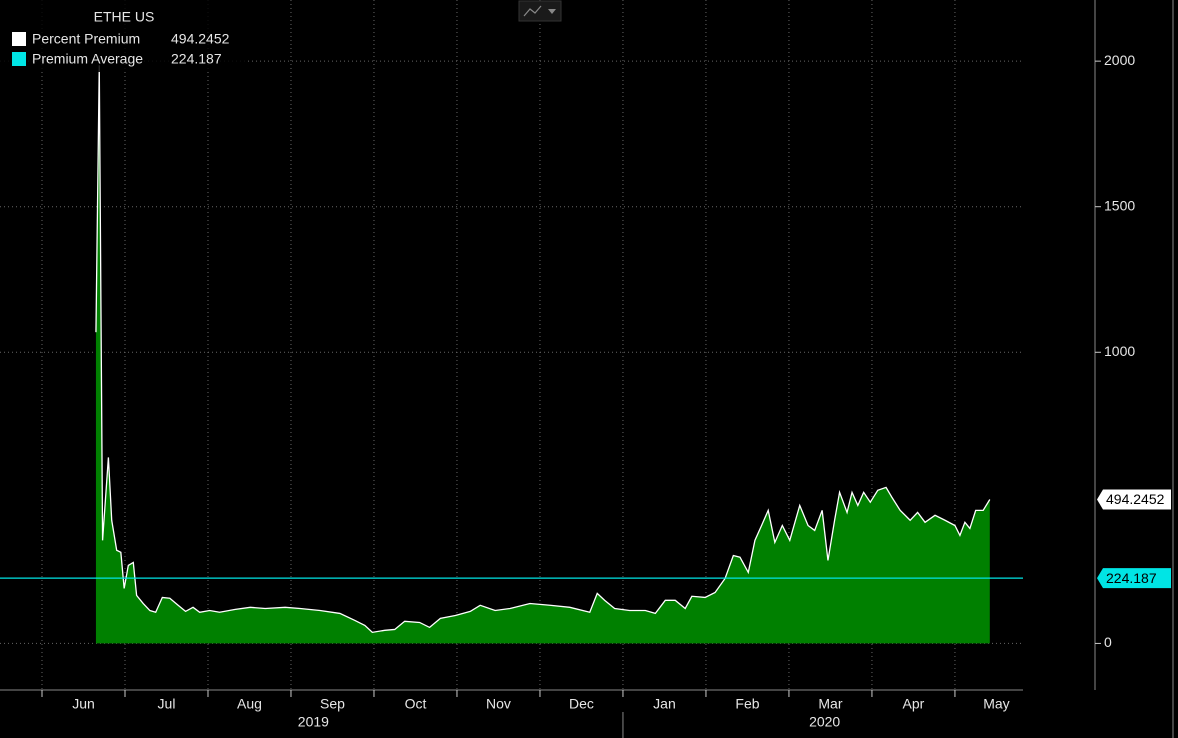 This screenshot has width=1178, height=738. What do you see at coordinates (200, 39) in the screenshot?
I see `legend-value: 494.2452` at bounding box center [200, 39].